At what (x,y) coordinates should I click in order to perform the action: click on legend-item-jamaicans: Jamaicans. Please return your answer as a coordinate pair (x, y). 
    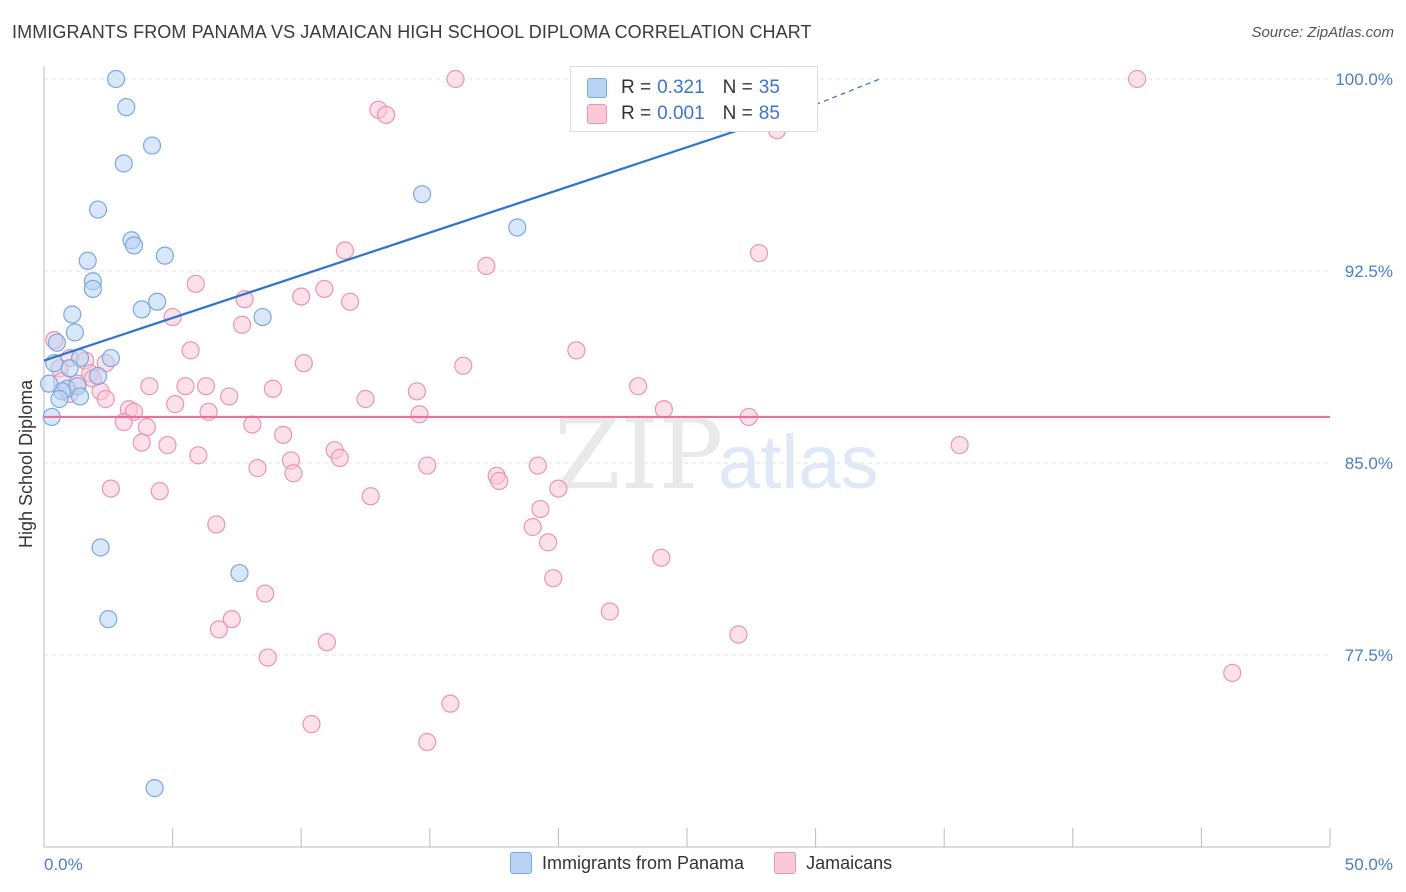
    Looking at the image, I should click on (833, 863).